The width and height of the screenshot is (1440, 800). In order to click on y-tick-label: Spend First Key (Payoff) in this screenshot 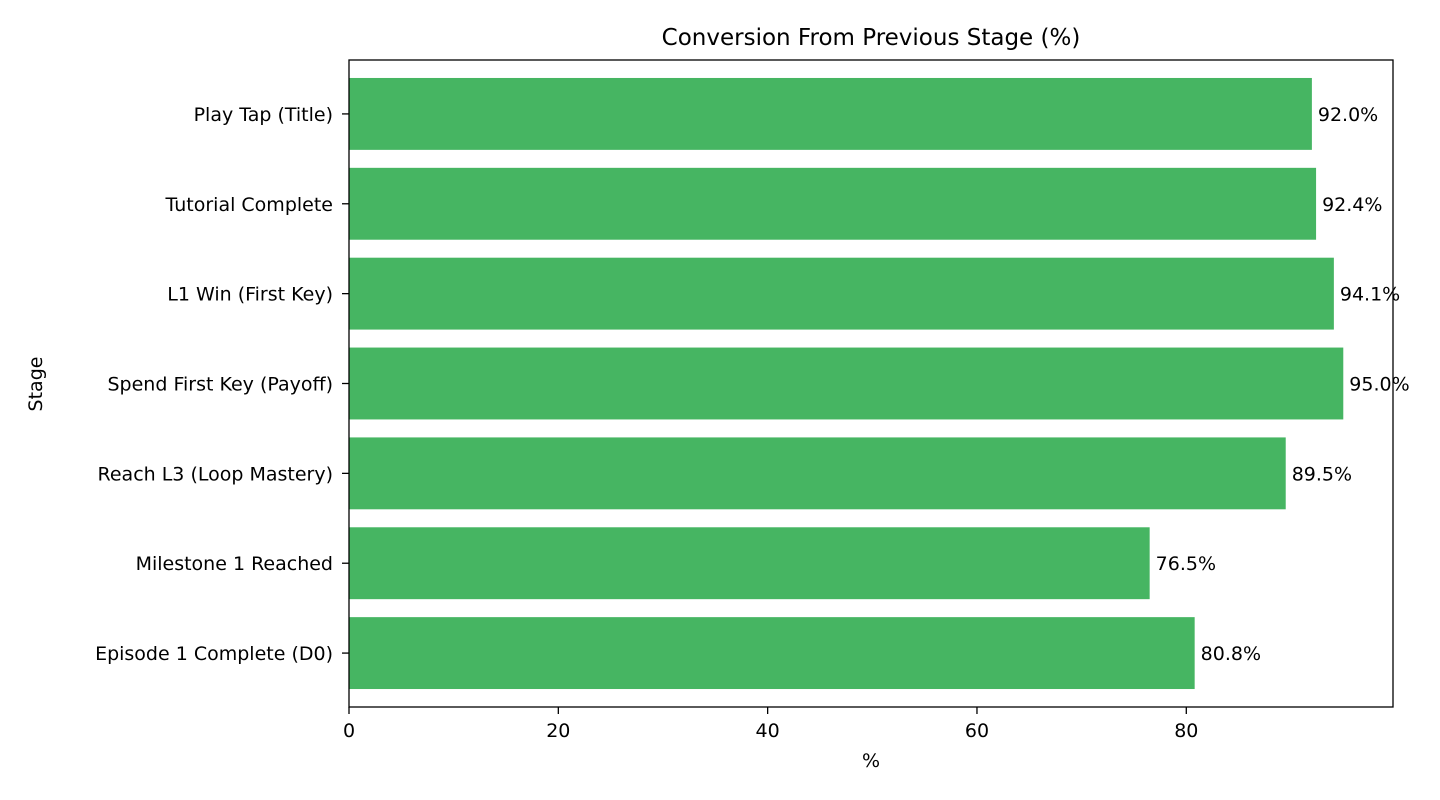, I will do `click(221, 385)`.